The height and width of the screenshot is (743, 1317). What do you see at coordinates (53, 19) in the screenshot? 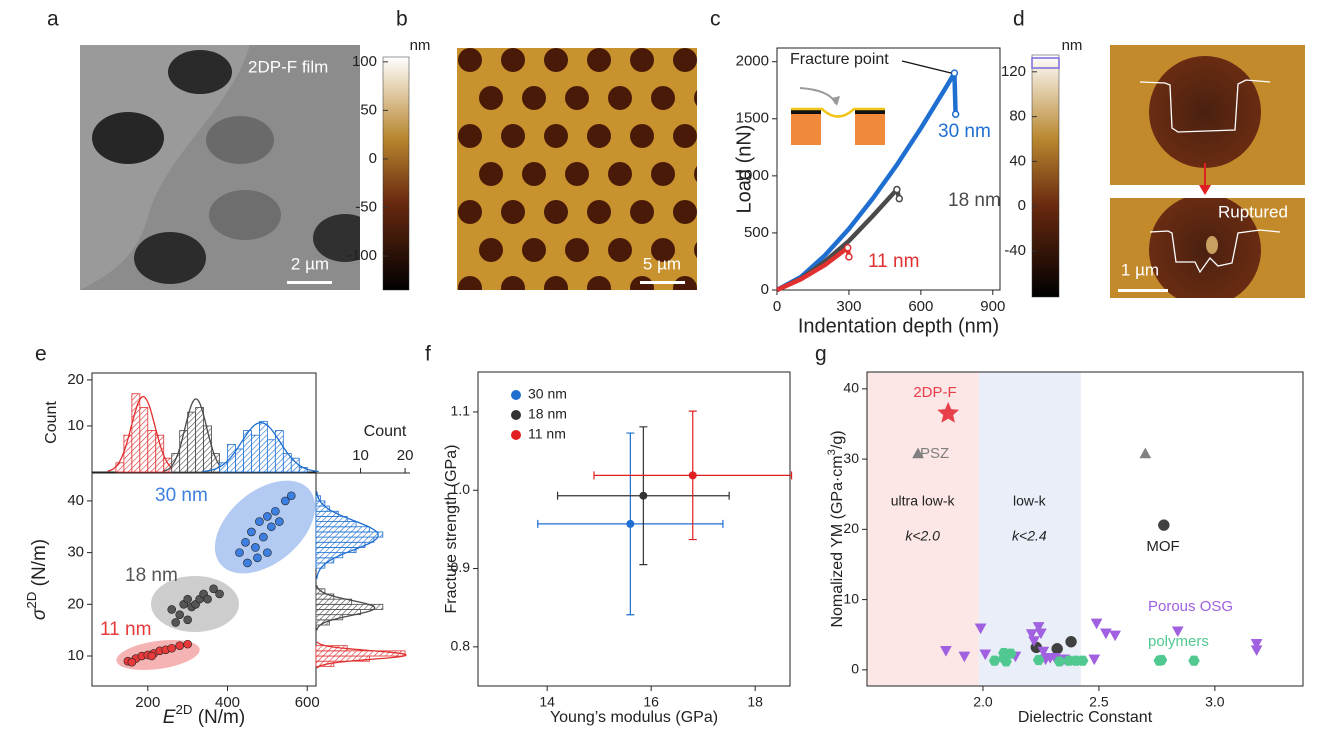
I see `panel-label: a` at bounding box center [53, 19].